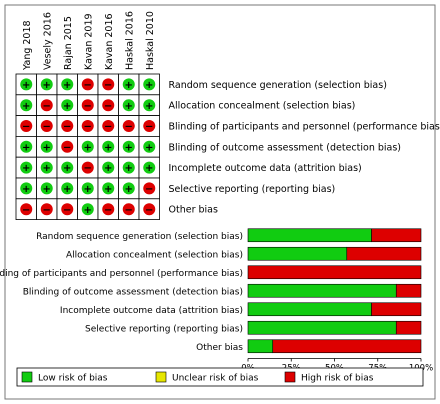 This screenshot has height=404, width=440. I want to click on graph-category-label: Selective reporting (reporting bias), so click(164, 329).